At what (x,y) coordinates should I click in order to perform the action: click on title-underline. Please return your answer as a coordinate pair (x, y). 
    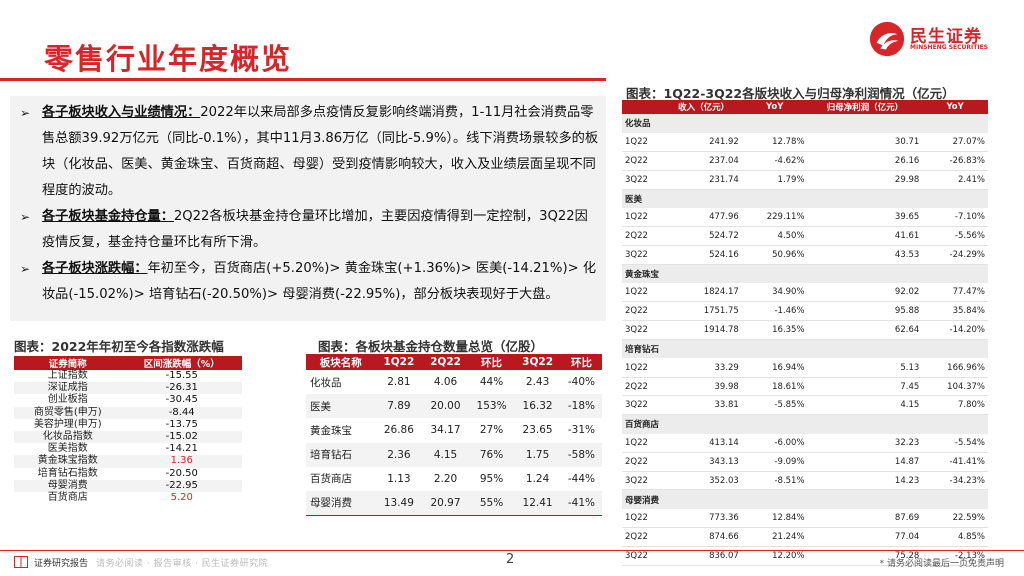
    Looking at the image, I should click on (303, 79).